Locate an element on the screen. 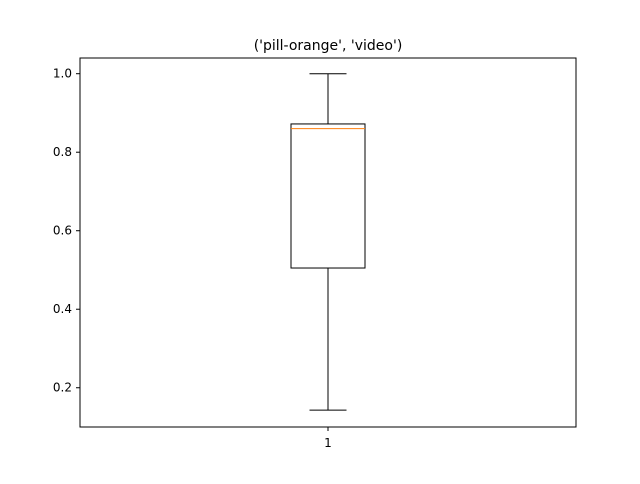 The width and height of the screenshot is (640, 484). y-tick-label: 0.2 is located at coordinates (62, 388).